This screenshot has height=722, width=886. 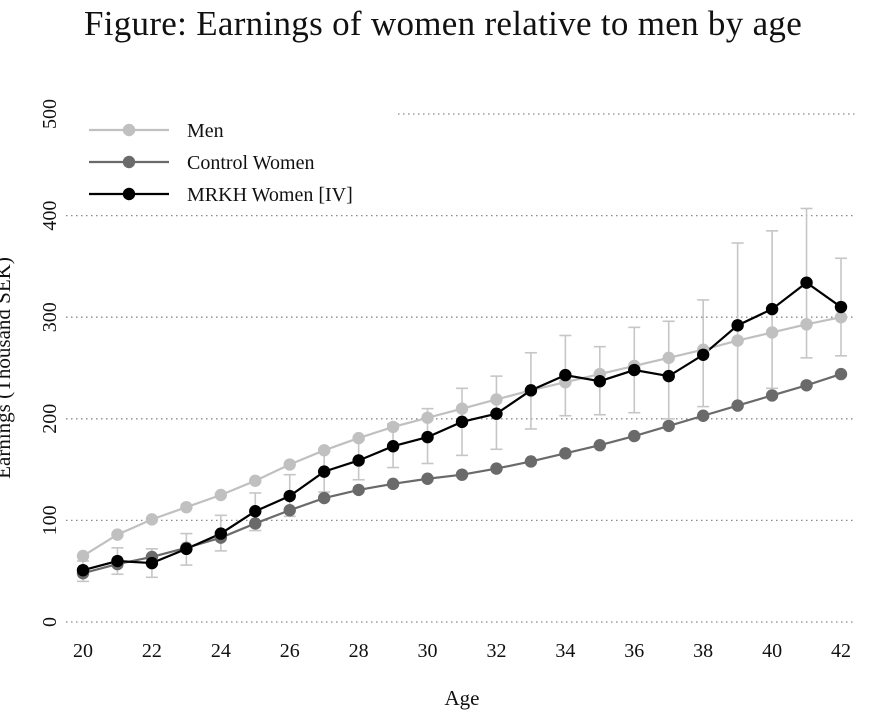 I want to click on x-tick-label: 28, so click(x=359, y=651).